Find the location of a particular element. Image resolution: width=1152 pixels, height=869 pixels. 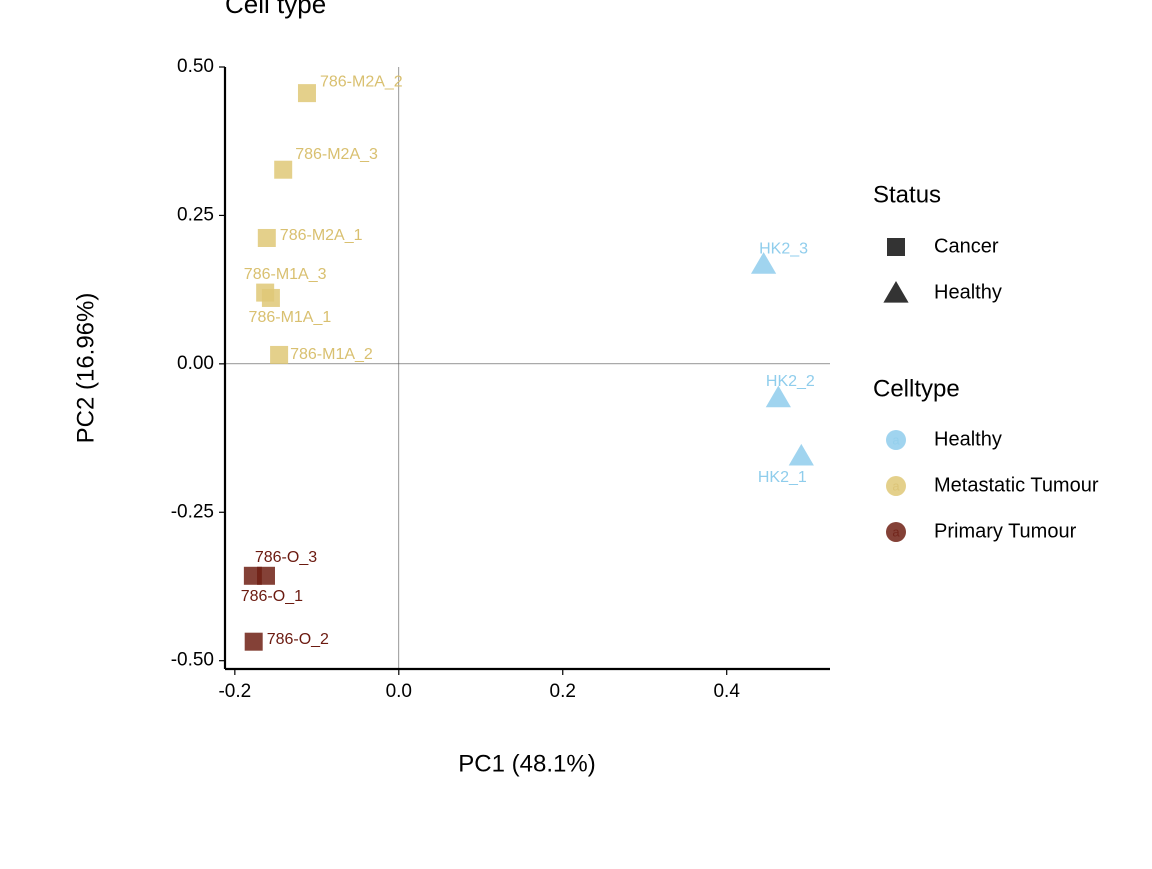

y-tick-label: -0.25 is located at coordinates (192, 511).